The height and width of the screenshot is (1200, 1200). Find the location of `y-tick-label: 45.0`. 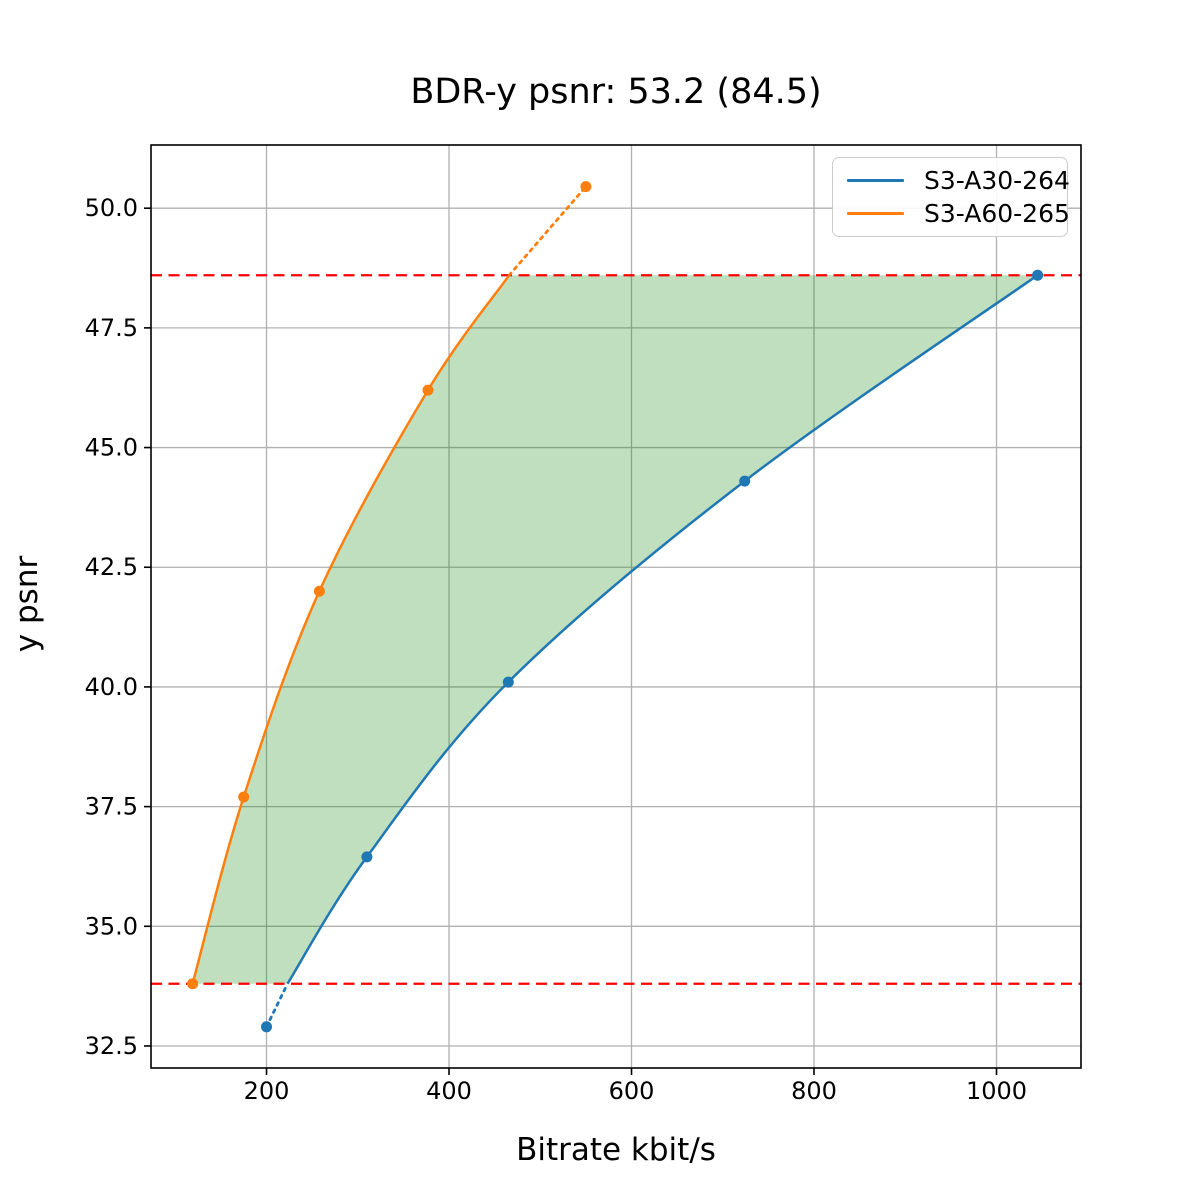

y-tick-label: 45.0 is located at coordinates (111, 448).